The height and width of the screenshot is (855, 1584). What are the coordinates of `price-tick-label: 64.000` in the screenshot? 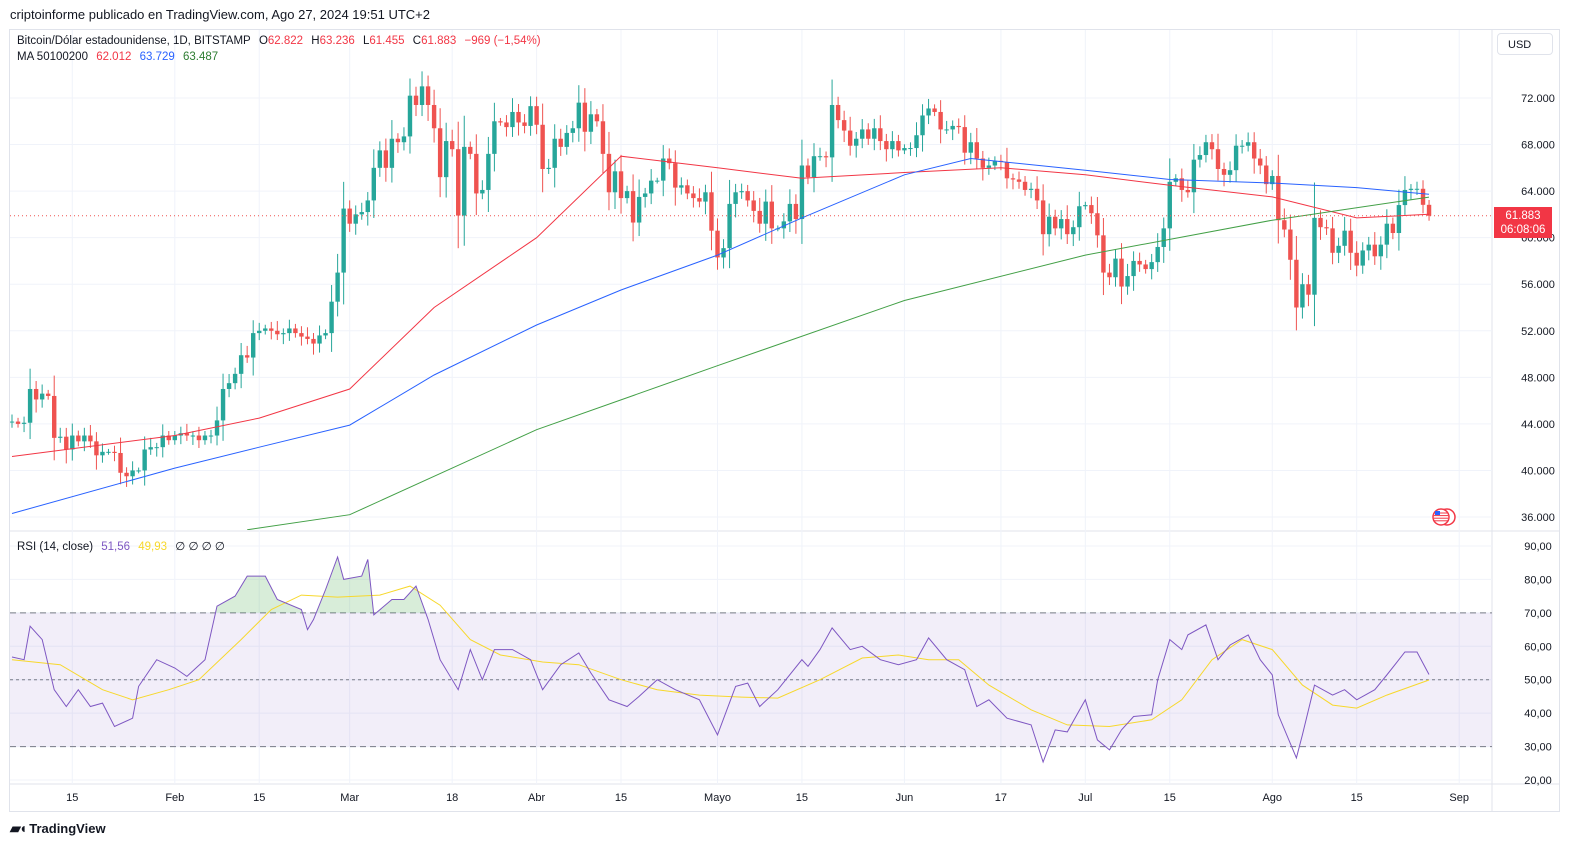 It's located at (1538, 192).